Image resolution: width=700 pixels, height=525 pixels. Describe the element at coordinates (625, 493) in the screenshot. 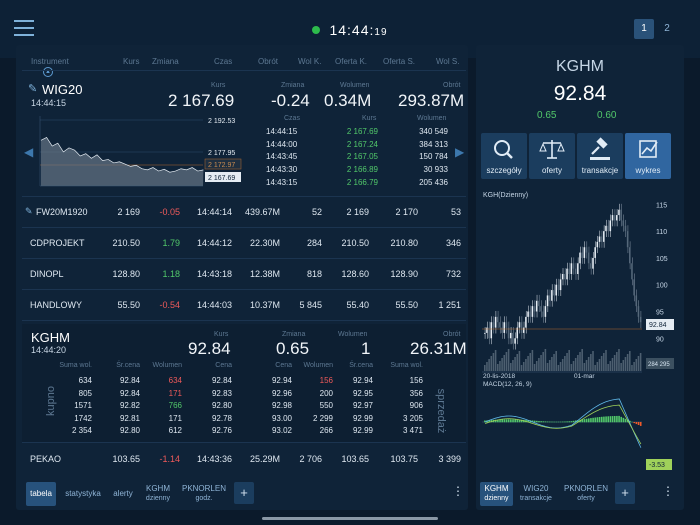

I see `right-add-tab-button: +` at that location.